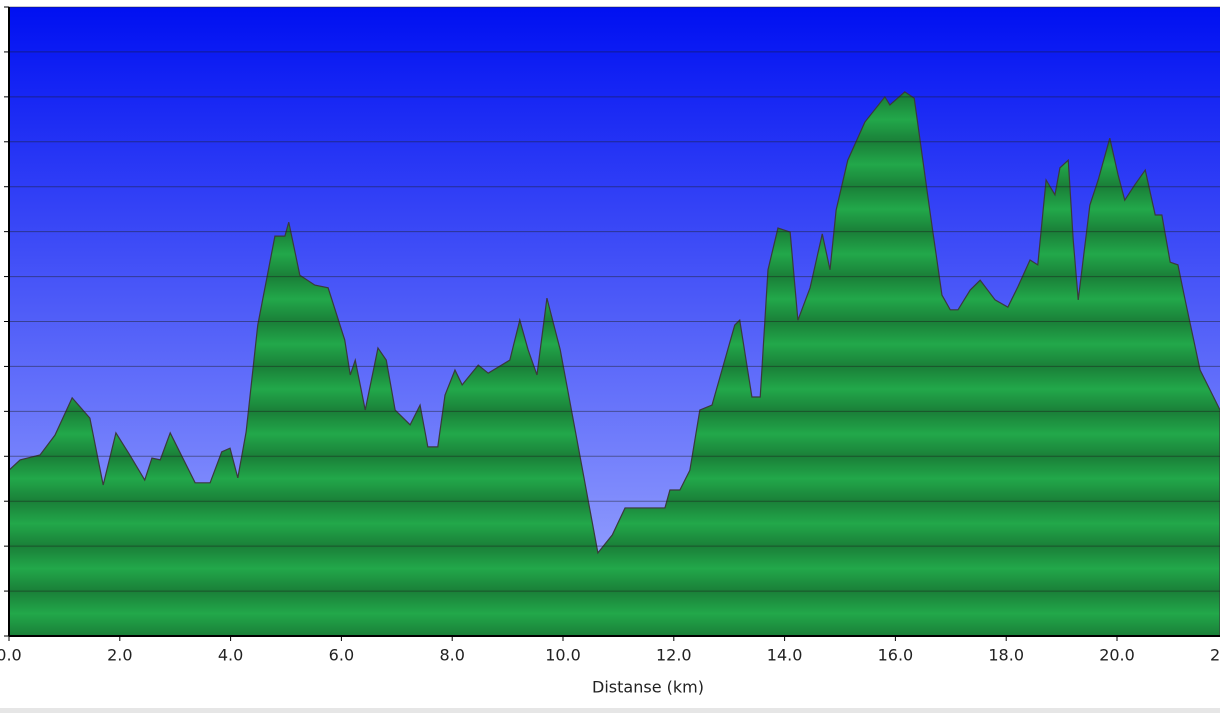  Describe the element at coordinates (230, 655) in the screenshot. I see `x-tick-label: 4.0` at that location.